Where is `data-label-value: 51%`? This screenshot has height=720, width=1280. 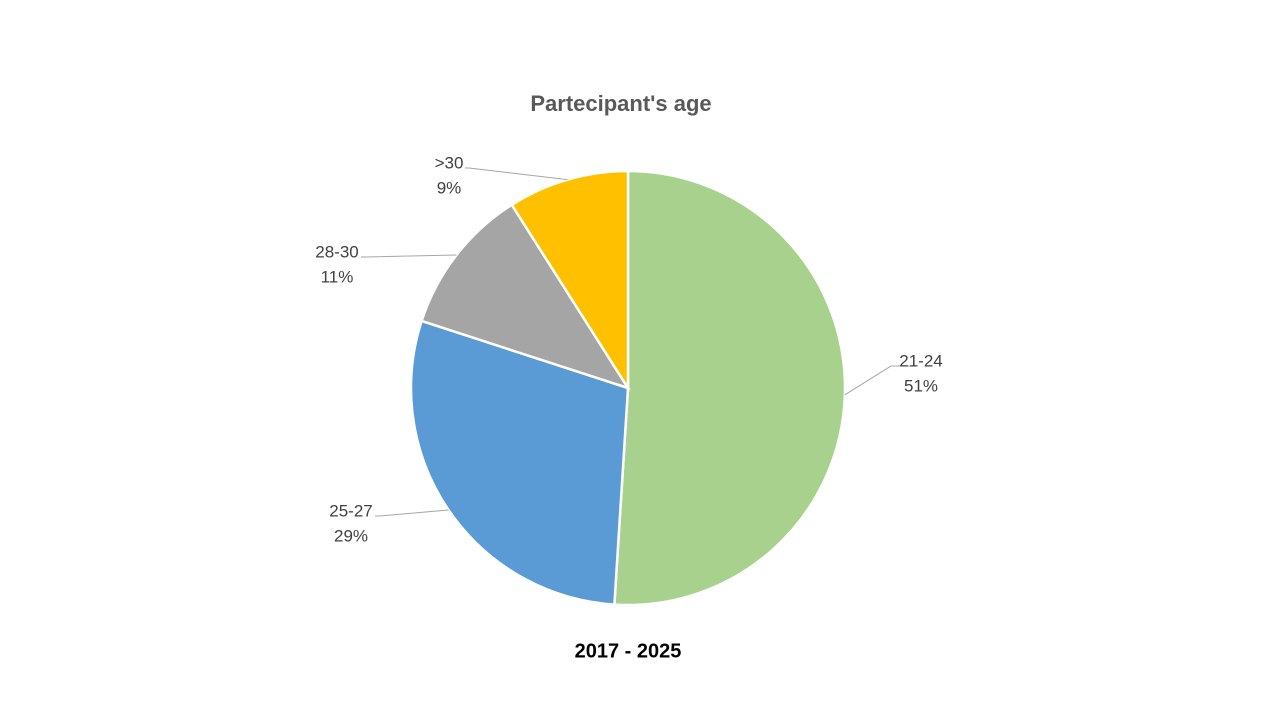 data-label-value: 51% is located at coordinates (921, 385).